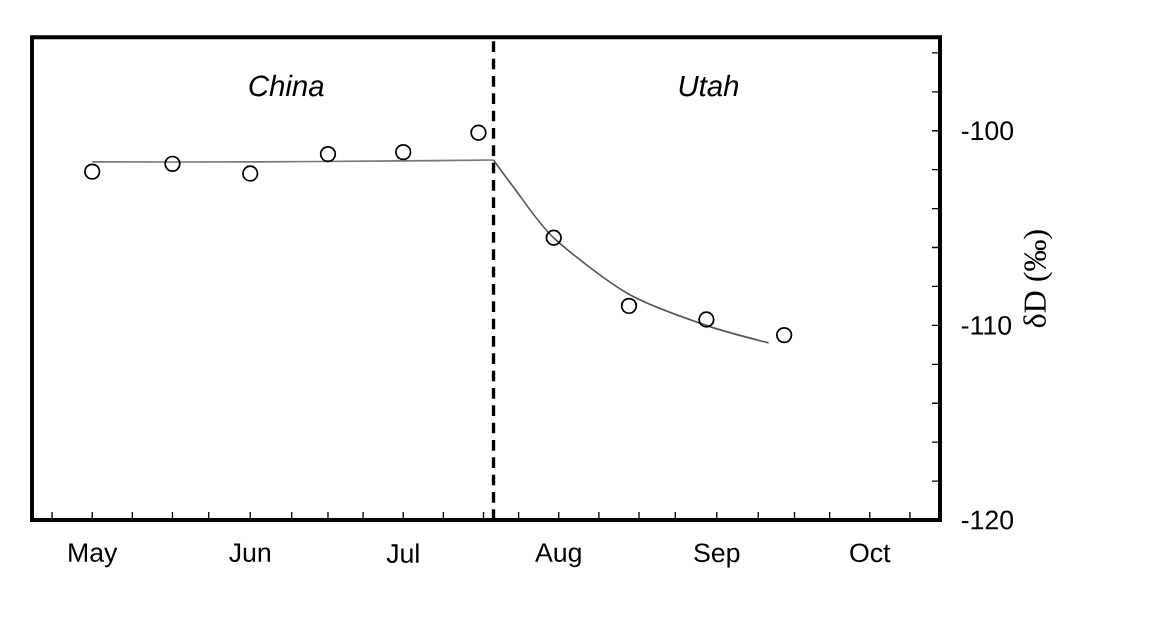  What do you see at coordinates (1038, 279) in the screenshot?
I see `y-axis-title: δD (‰)` at bounding box center [1038, 279].